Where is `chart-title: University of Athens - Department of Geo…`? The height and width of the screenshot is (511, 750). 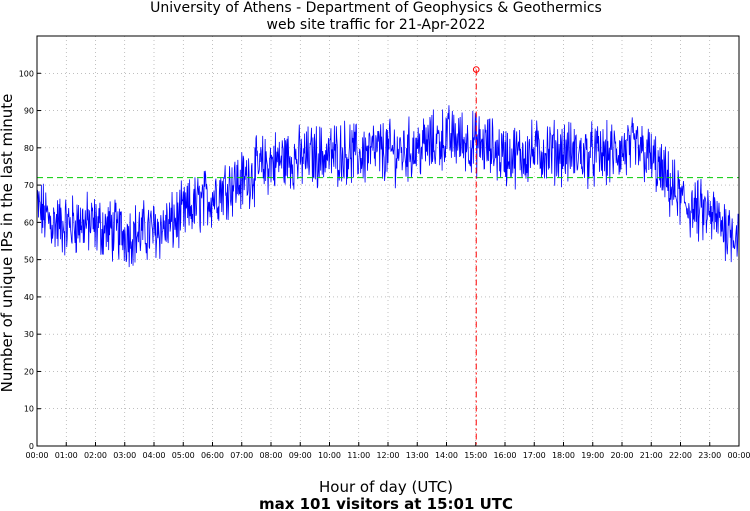 chart-title: University of Athens - Department of Geo… is located at coordinates (376, 8).